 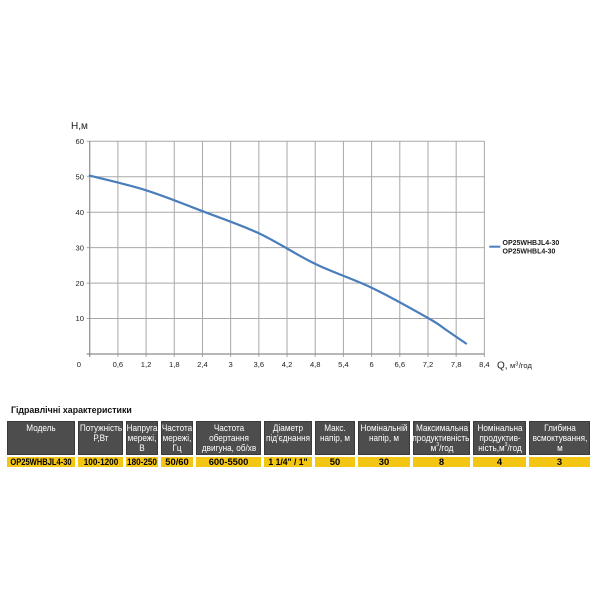 I want to click on svg-text: 2,4, so click(x=202, y=364).